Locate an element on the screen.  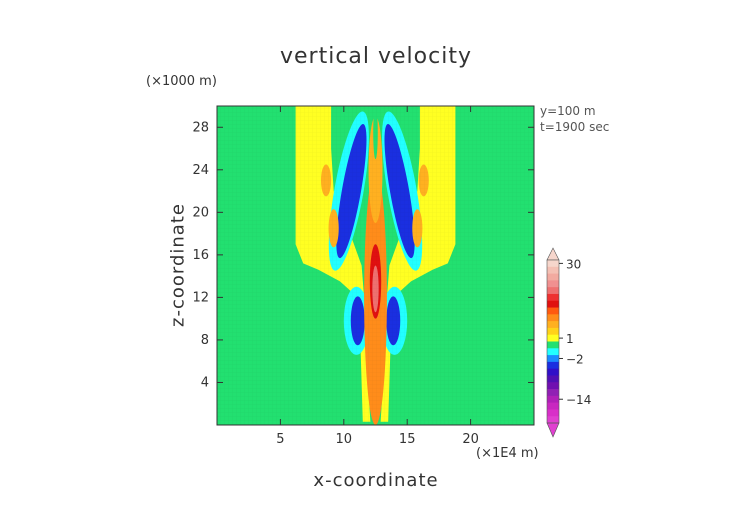
x-tick-label: 5 is located at coordinates (280, 439).